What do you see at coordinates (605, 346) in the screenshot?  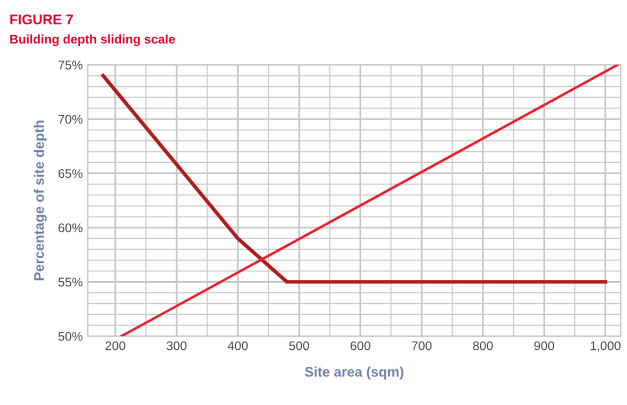 I see `x-tick-label: 1,000` at bounding box center [605, 346].